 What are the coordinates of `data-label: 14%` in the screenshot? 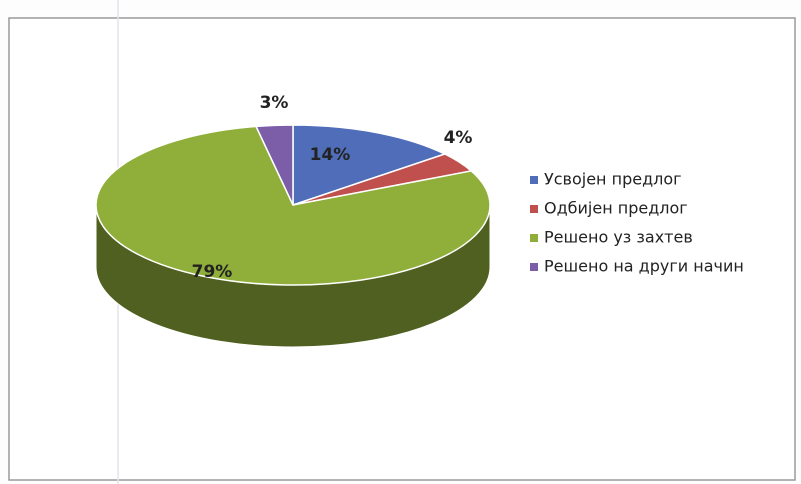 It's located at (330, 155).